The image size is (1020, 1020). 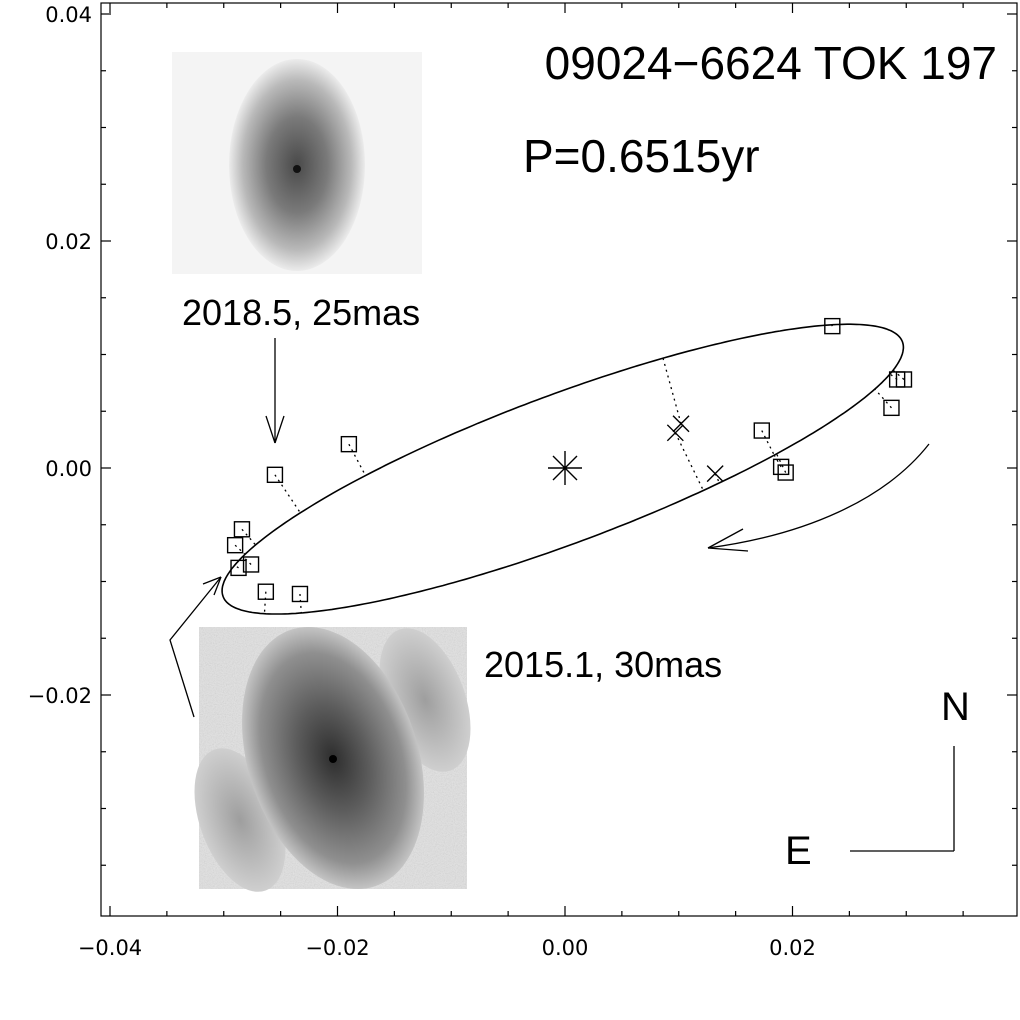 What do you see at coordinates (337, 948) in the screenshot?
I see `x-tick-label: −0.02` at bounding box center [337, 948].